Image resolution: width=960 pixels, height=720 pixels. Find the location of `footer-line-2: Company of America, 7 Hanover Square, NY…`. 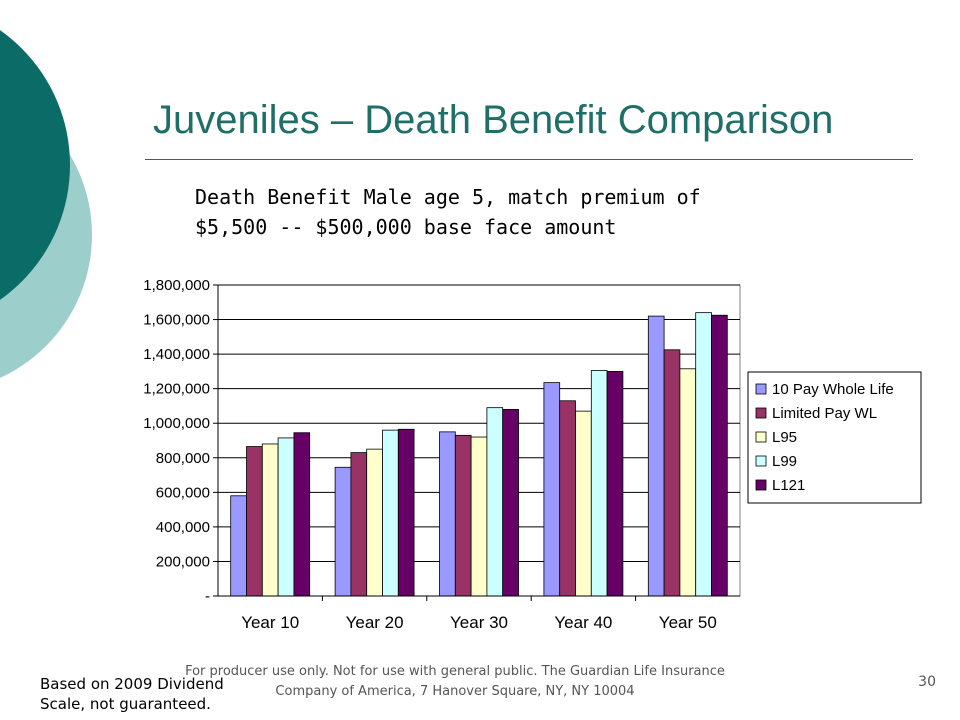

footer-line-2: Company of America, 7 Hanover Square, NY… is located at coordinates (455, 691).